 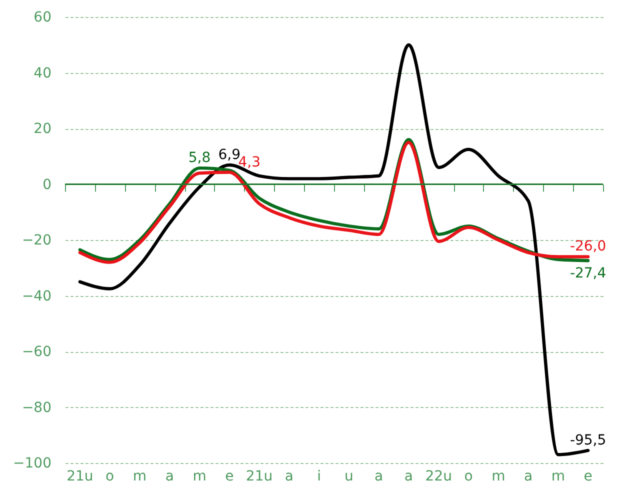 I want to click on y-tick-label: −20, so click(x=37, y=240).